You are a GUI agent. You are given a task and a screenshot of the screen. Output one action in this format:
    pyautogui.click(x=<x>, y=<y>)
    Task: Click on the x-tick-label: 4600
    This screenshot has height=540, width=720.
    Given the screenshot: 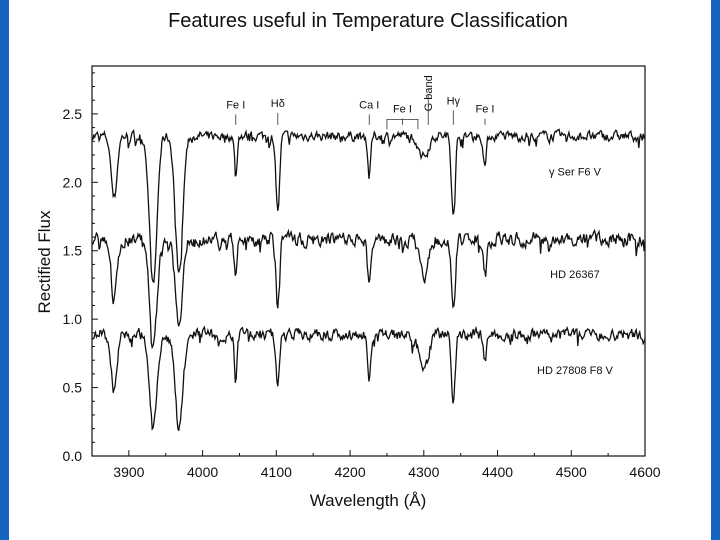 What is the action you would take?
    pyautogui.click(x=644, y=472)
    